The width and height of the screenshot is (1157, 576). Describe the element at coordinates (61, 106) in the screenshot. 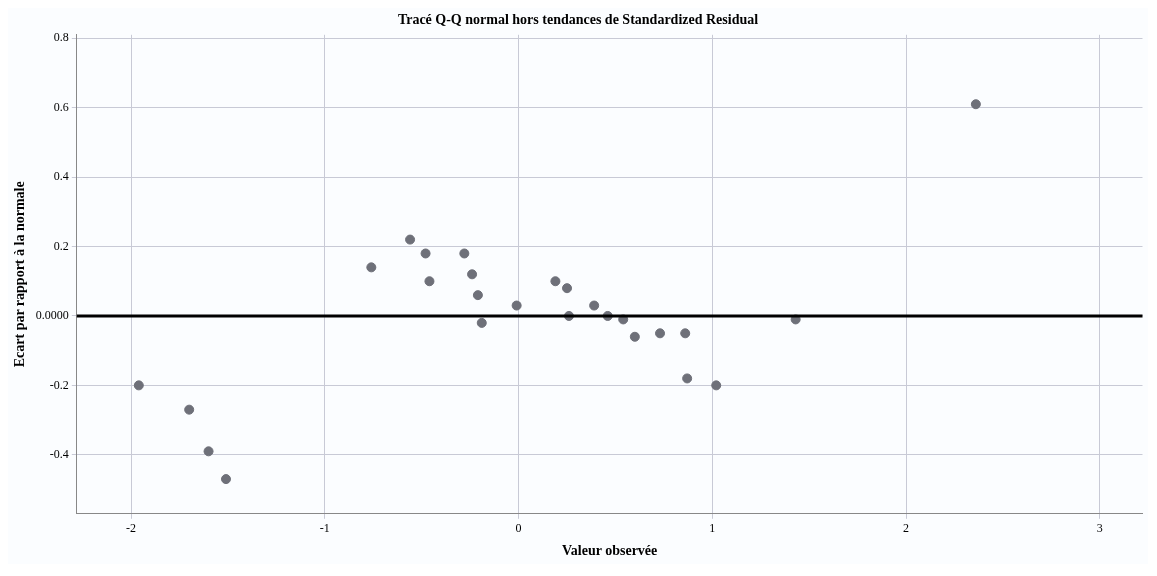

I see `y-tick-label: 0.6` at that location.